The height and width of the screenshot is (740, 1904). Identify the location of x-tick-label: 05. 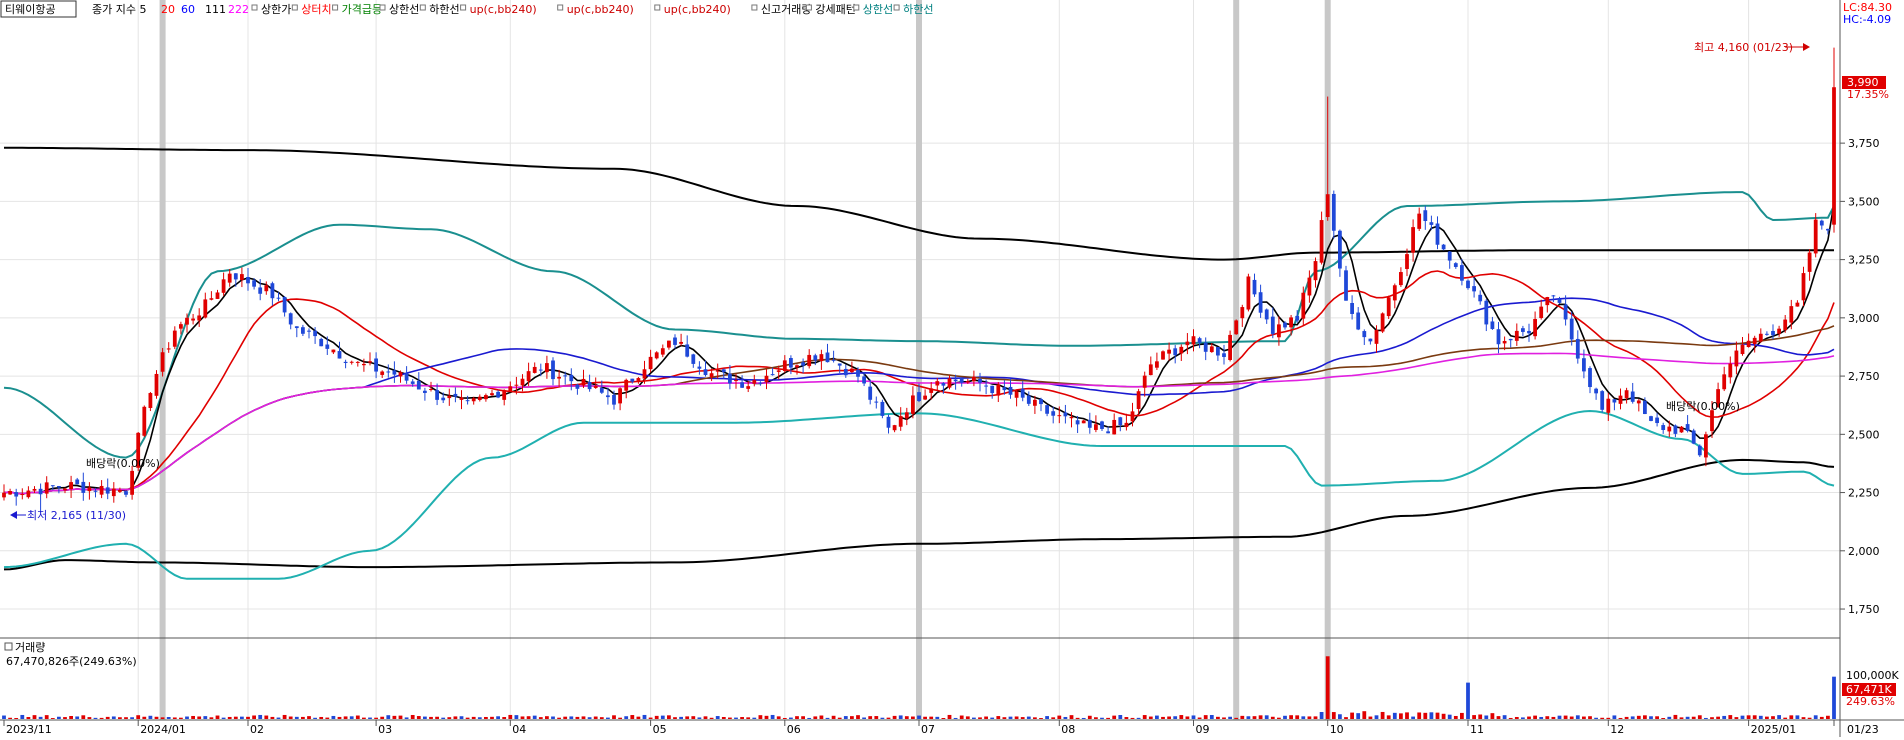
(660, 729).